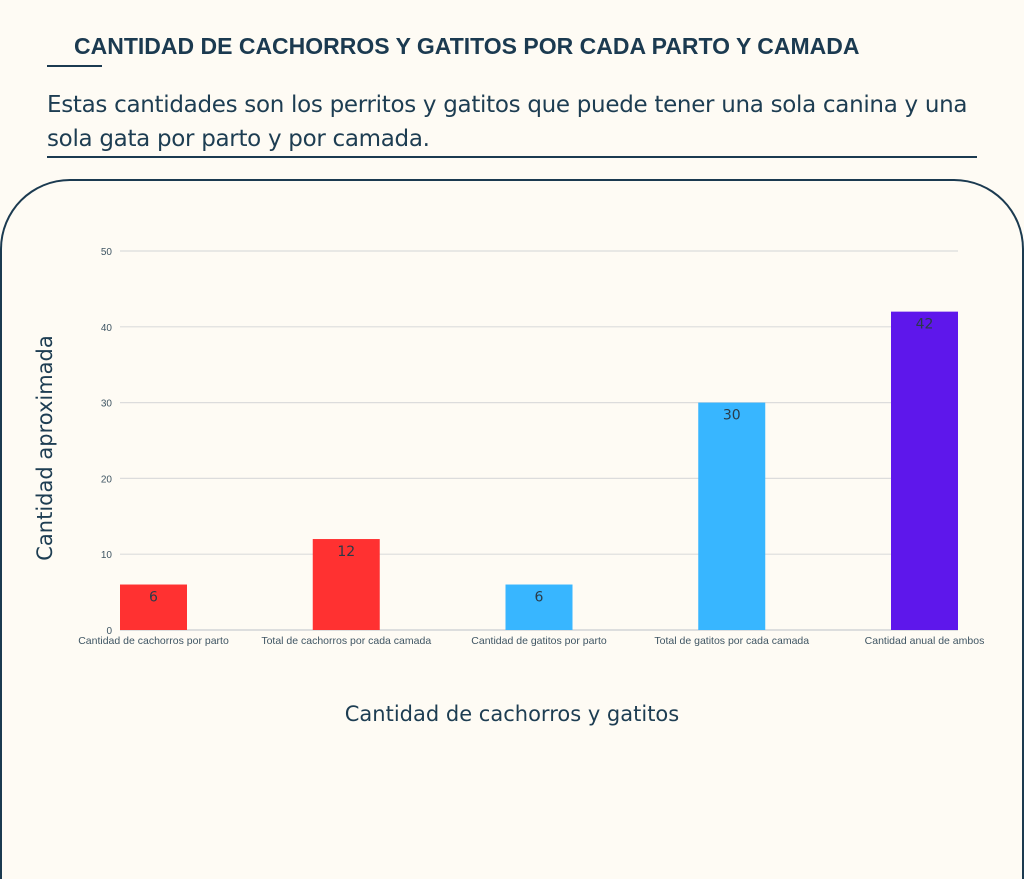  What do you see at coordinates (107, 442) in the screenshot?
I see `y-axis-ticks: 0 10 20 30 40 50` at bounding box center [107, 442].